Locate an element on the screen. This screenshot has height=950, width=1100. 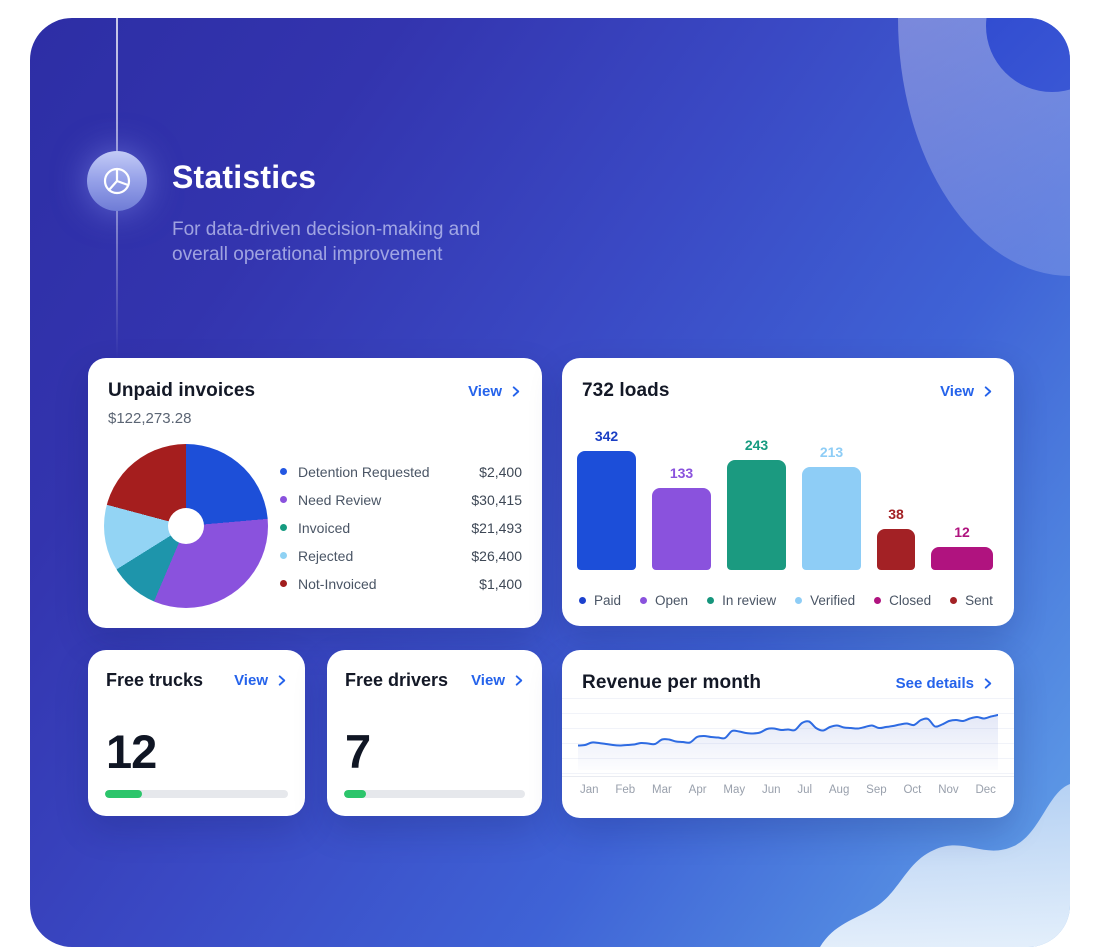
month-label: Sep is located at coordinates (876, 790).